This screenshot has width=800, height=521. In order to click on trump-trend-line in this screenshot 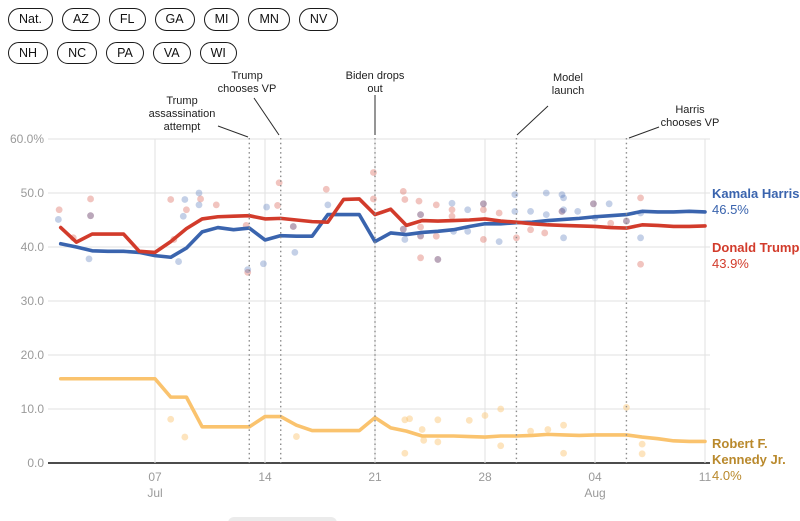, I will do `click(382, 226)`.